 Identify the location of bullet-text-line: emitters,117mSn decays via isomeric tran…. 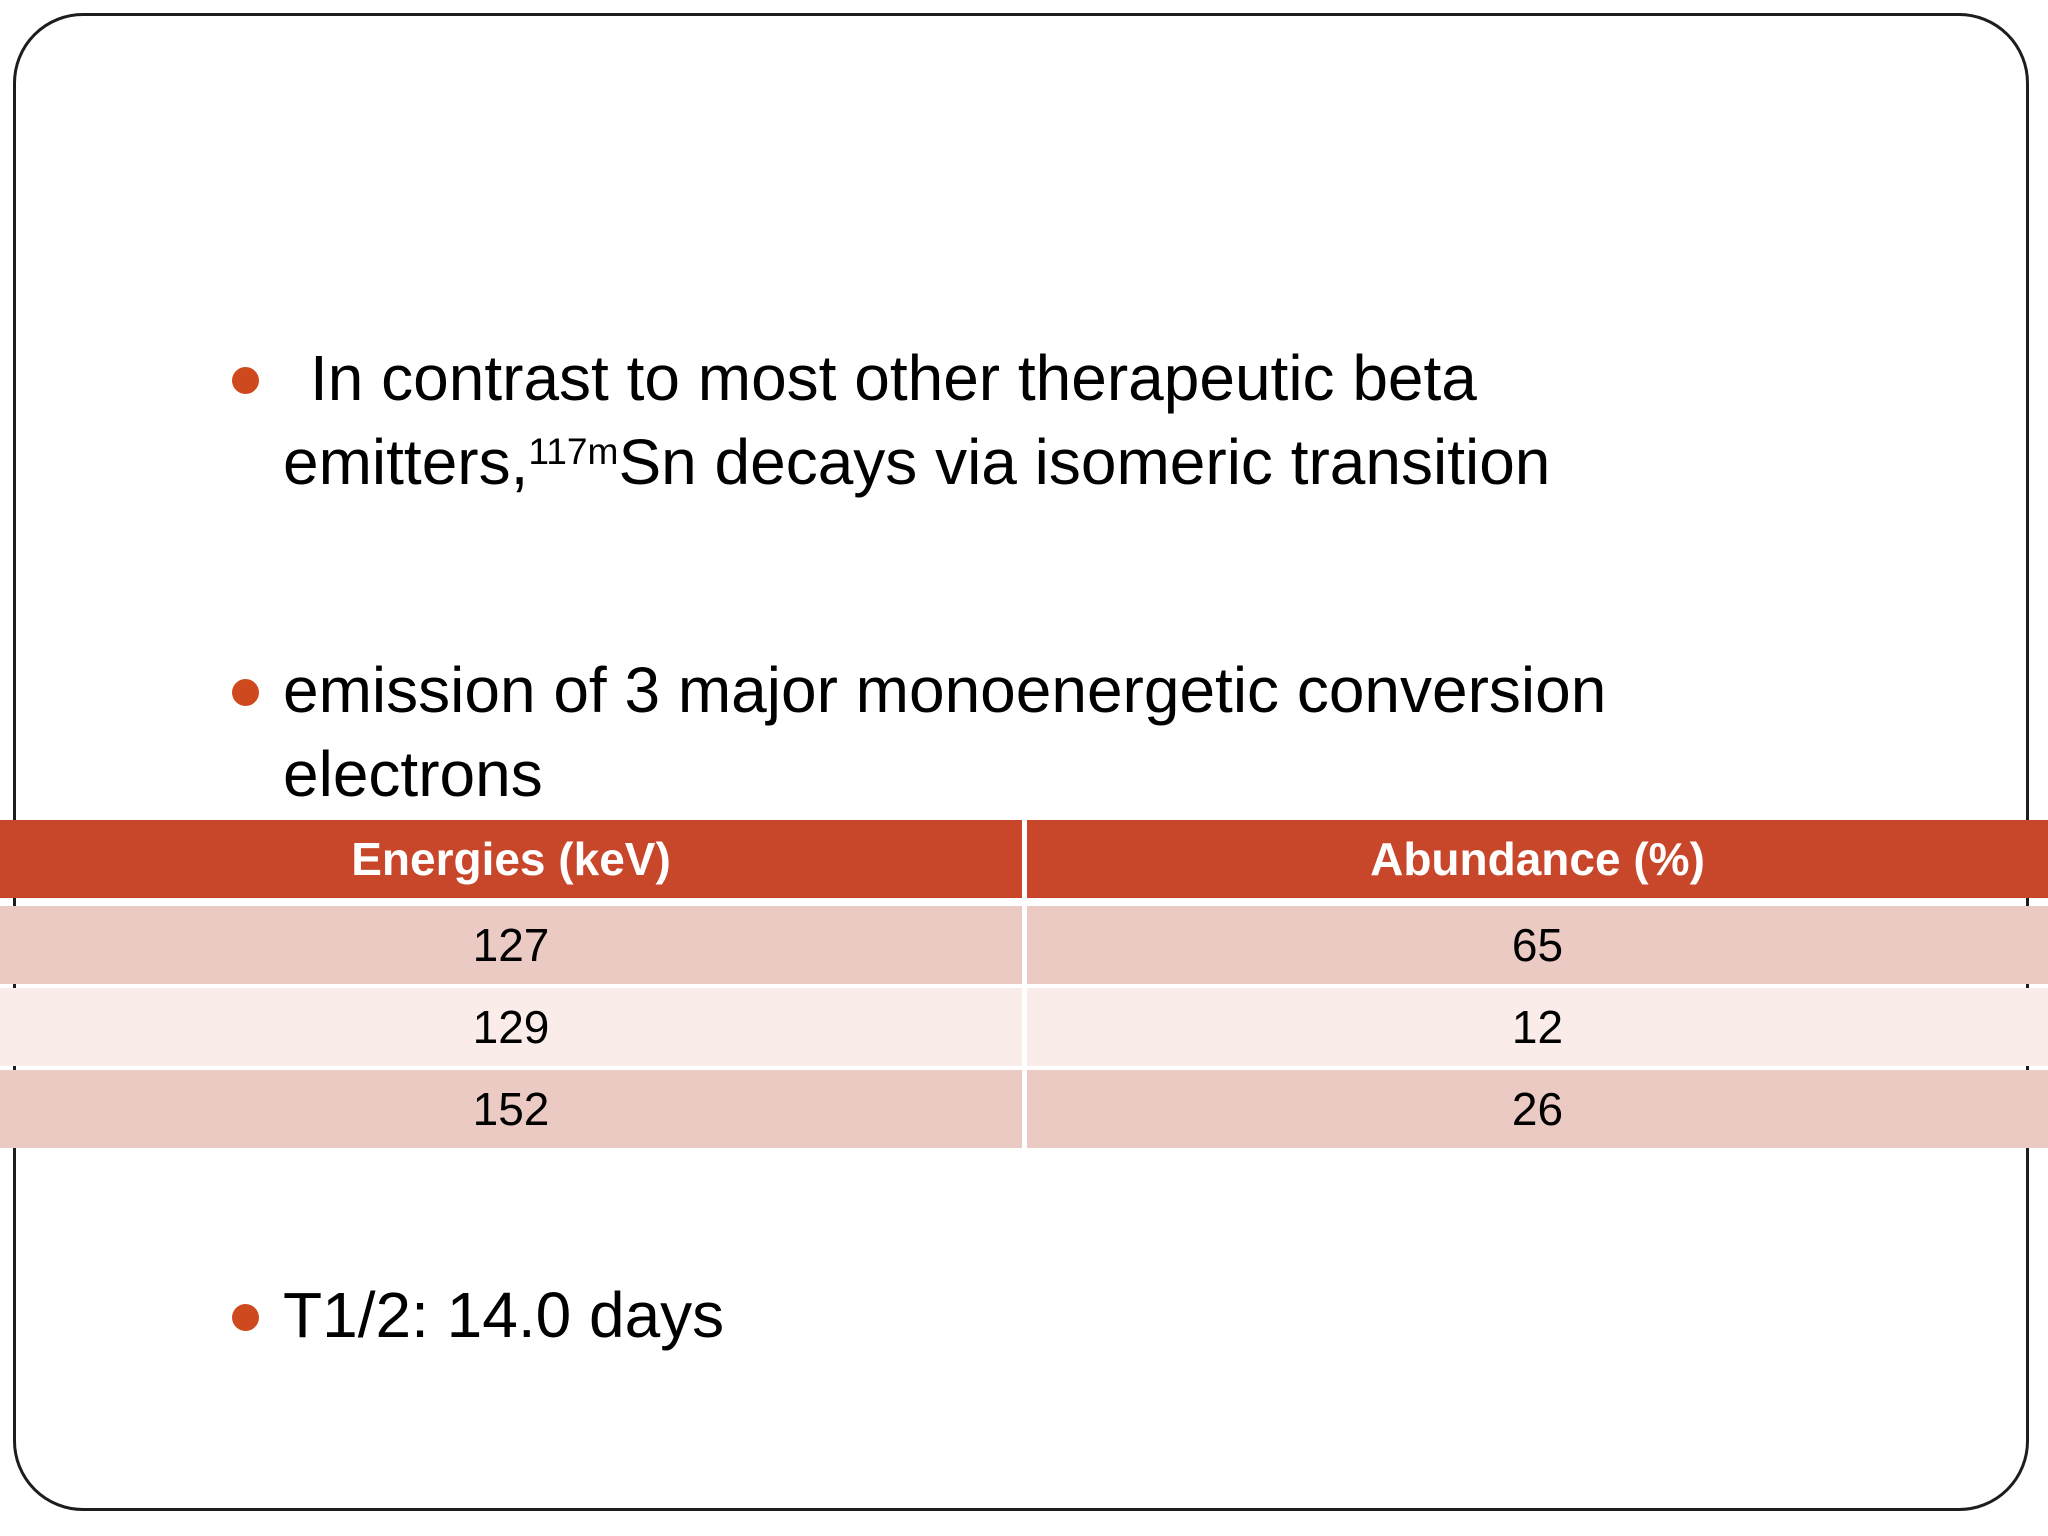
(1093, 466).